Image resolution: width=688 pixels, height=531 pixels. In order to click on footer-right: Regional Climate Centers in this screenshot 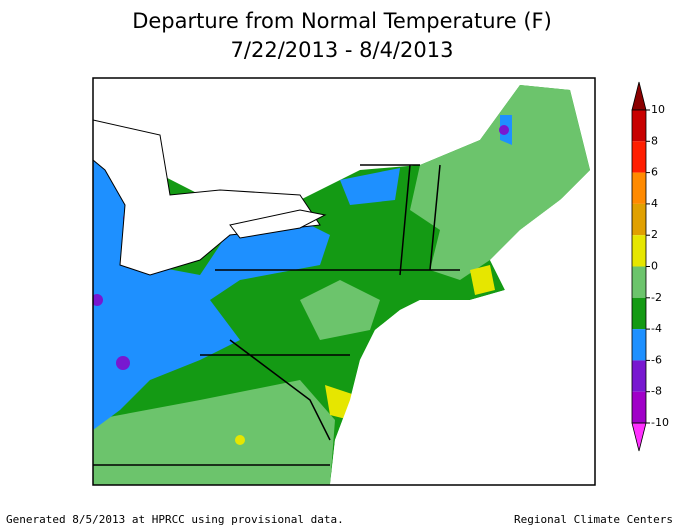, I will do `click(593, 519)`.